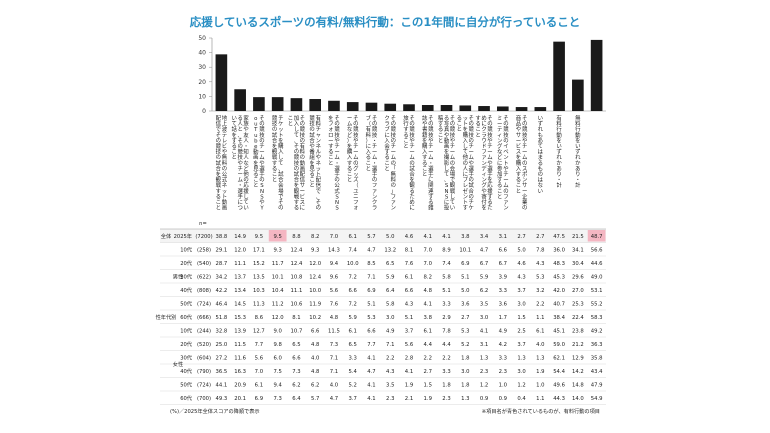  I want to click on table-cell: 48.7, so click(597, 237).